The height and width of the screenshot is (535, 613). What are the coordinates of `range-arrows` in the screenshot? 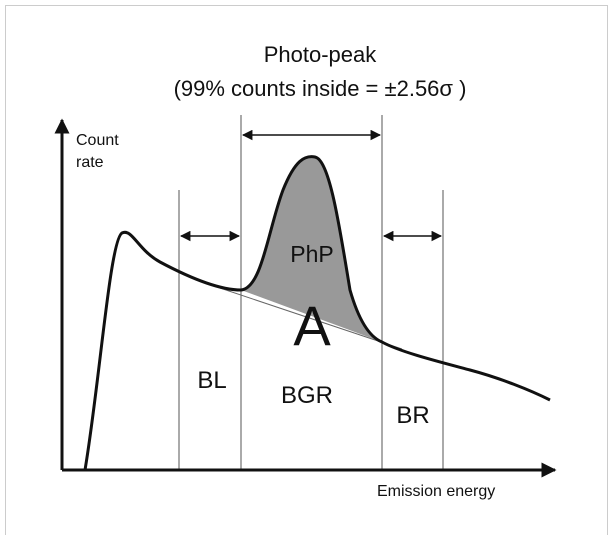 It's located at (311, 185).